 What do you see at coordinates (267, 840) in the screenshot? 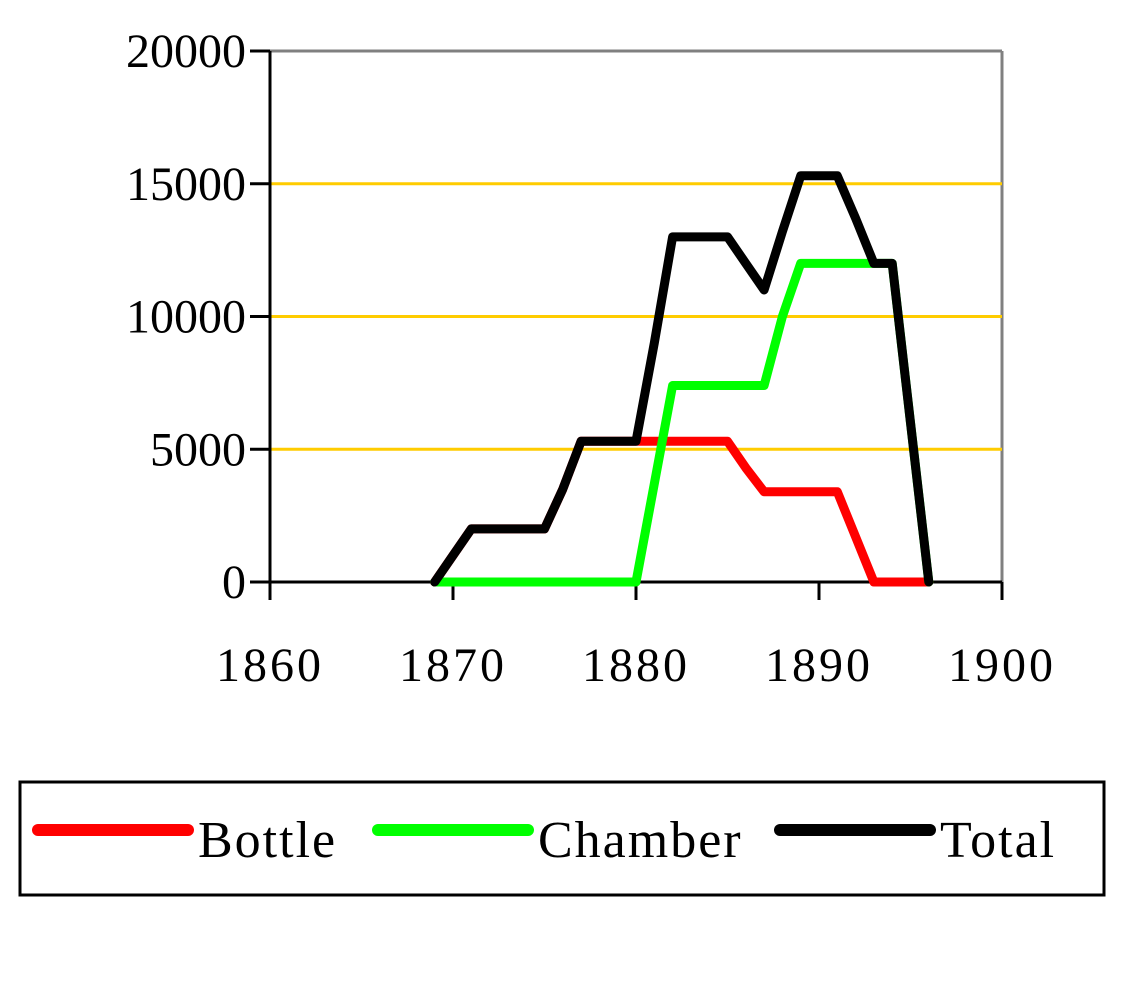
I see `legend-label: Bottle` at bounding box center [267, 840].